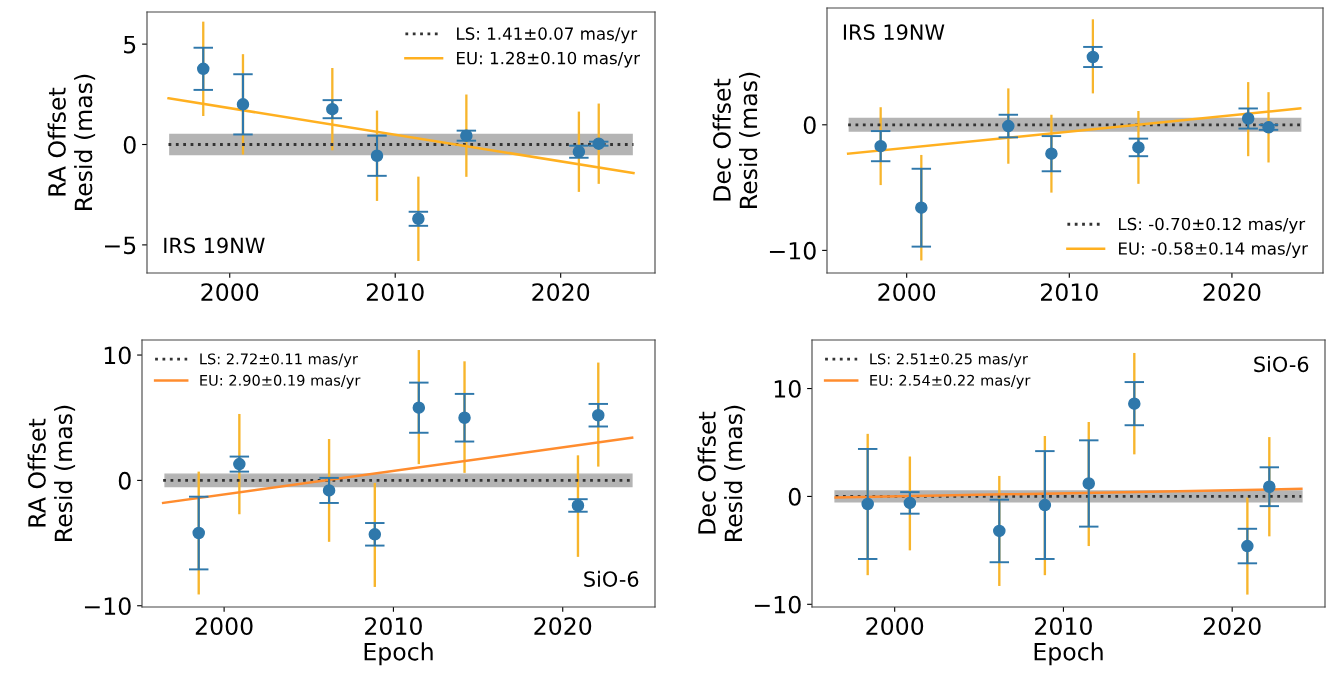 This screenshot has height=675, width=1340. Describe the element at coordinates (950, 381) in the screenshot. I see `legend-label: EU: 2.54±0.22 mas/yr` at that location.